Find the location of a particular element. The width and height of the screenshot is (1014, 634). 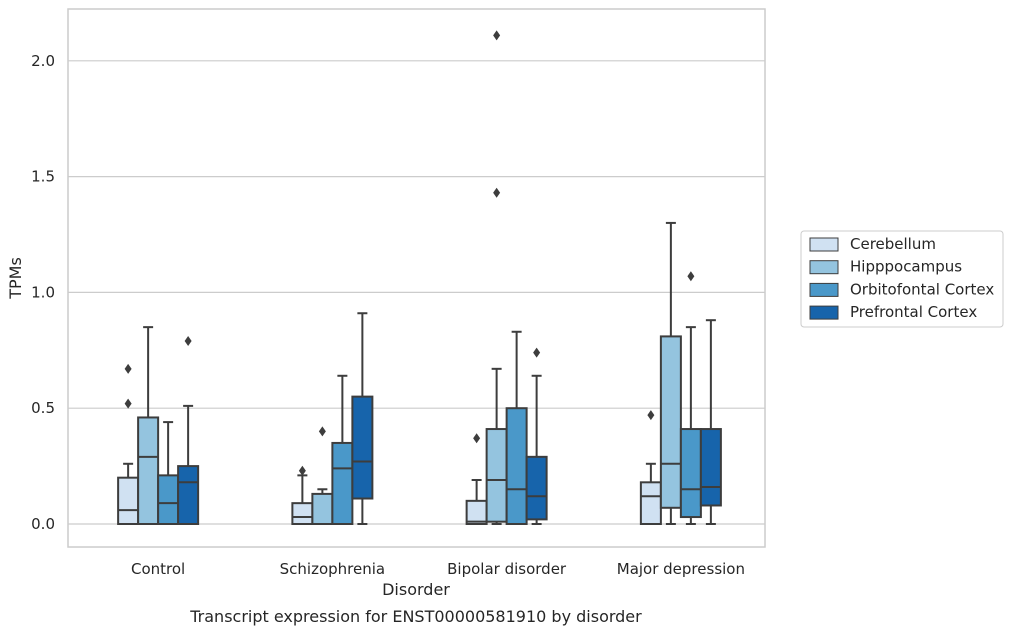

y-tick-label: 0.0 is located at coordinates (43, 524).